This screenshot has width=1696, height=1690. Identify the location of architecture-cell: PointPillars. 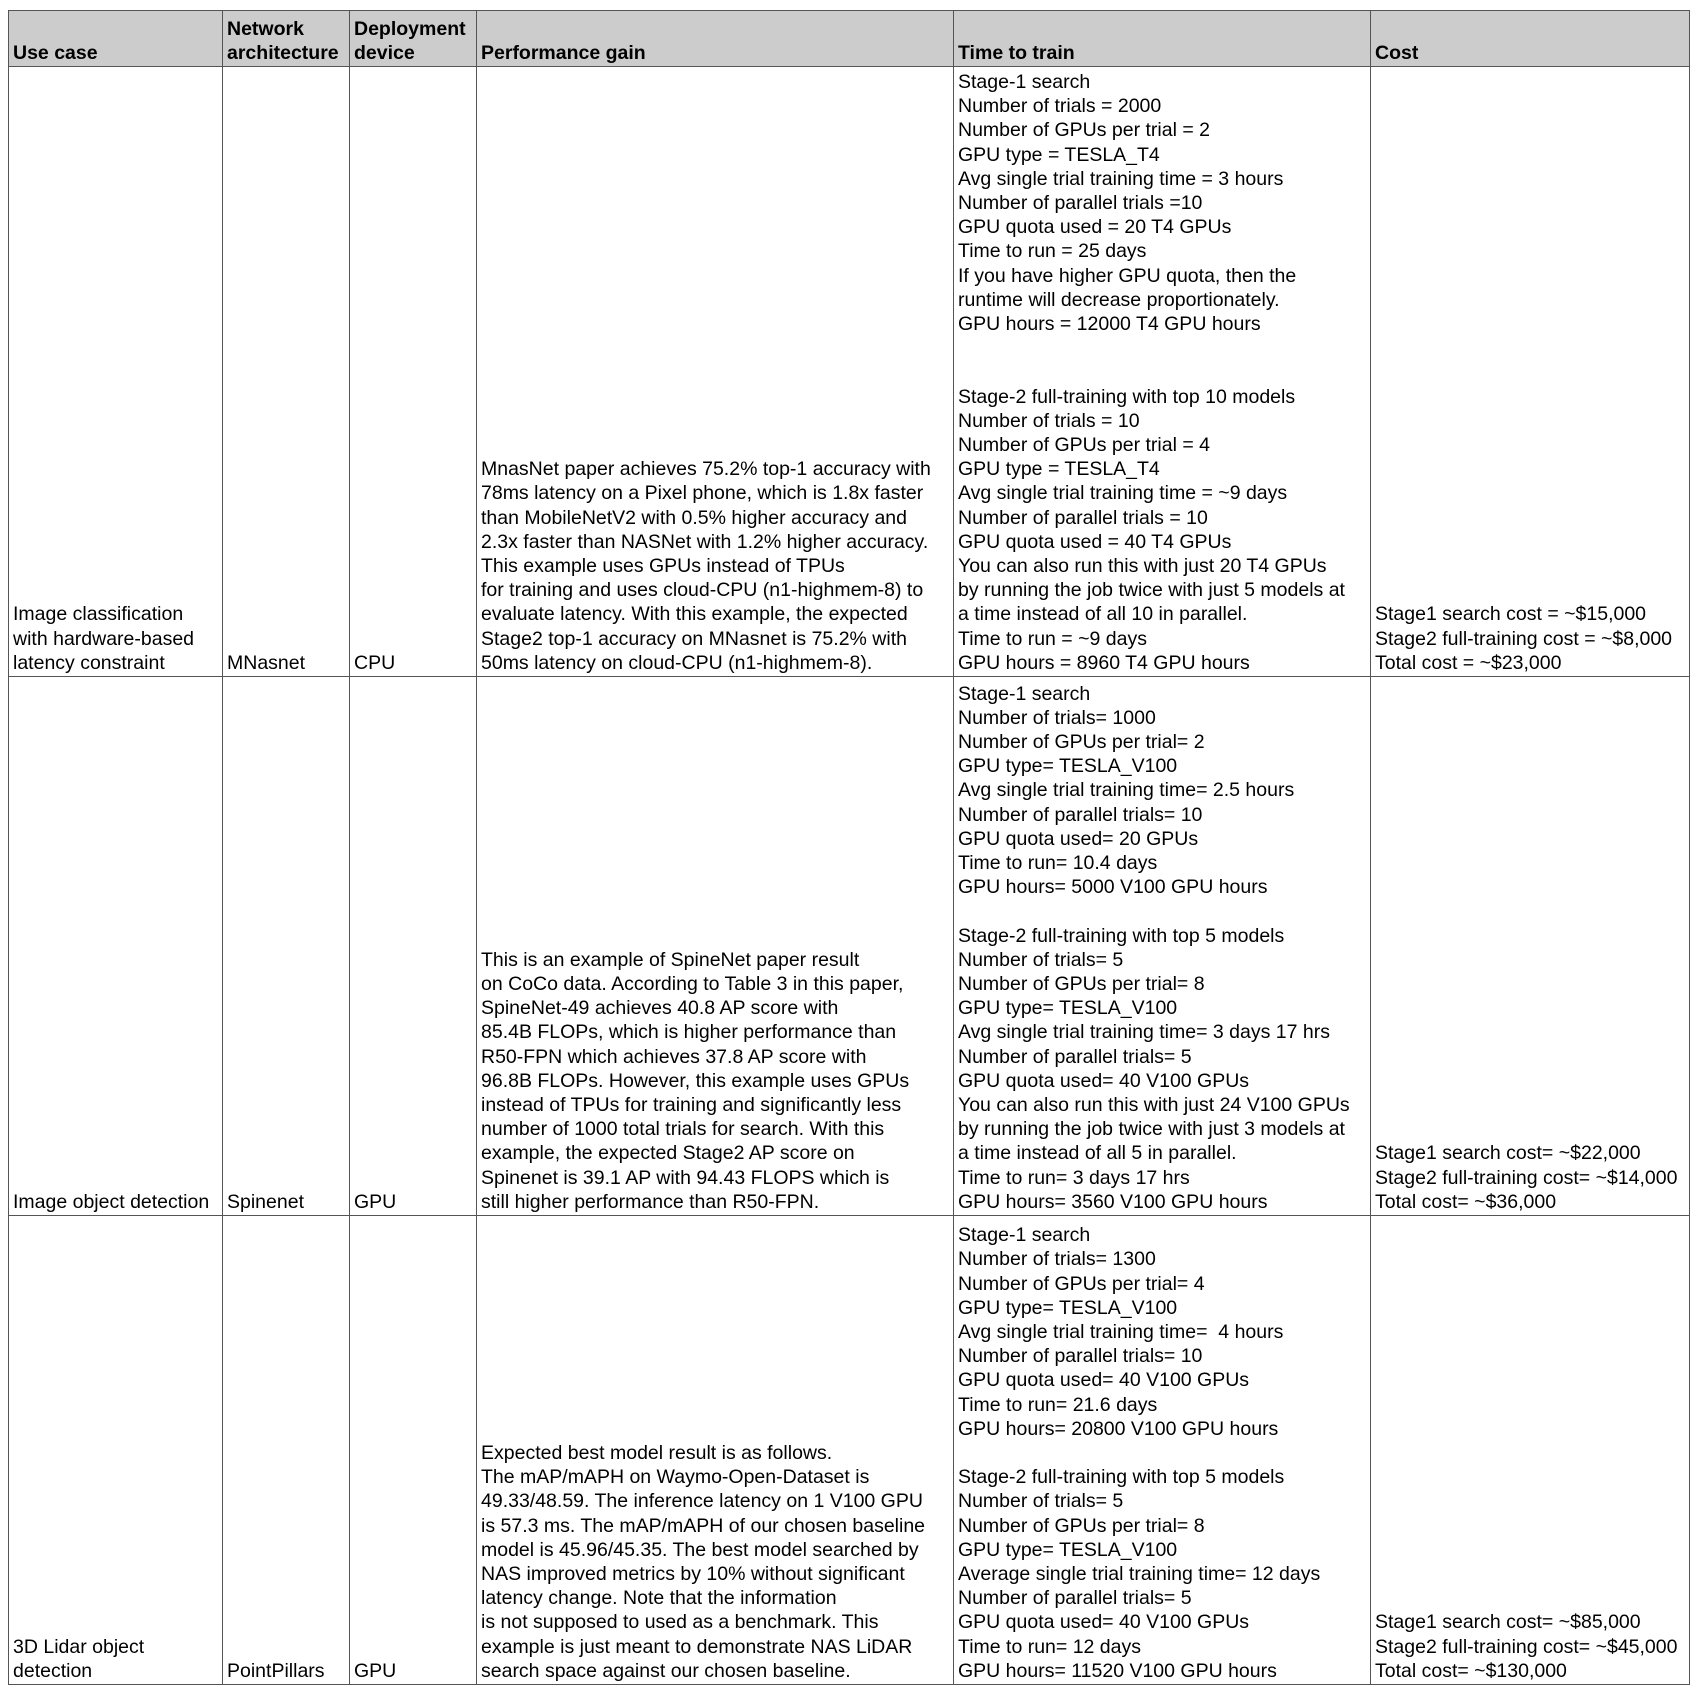
(286, 1450).